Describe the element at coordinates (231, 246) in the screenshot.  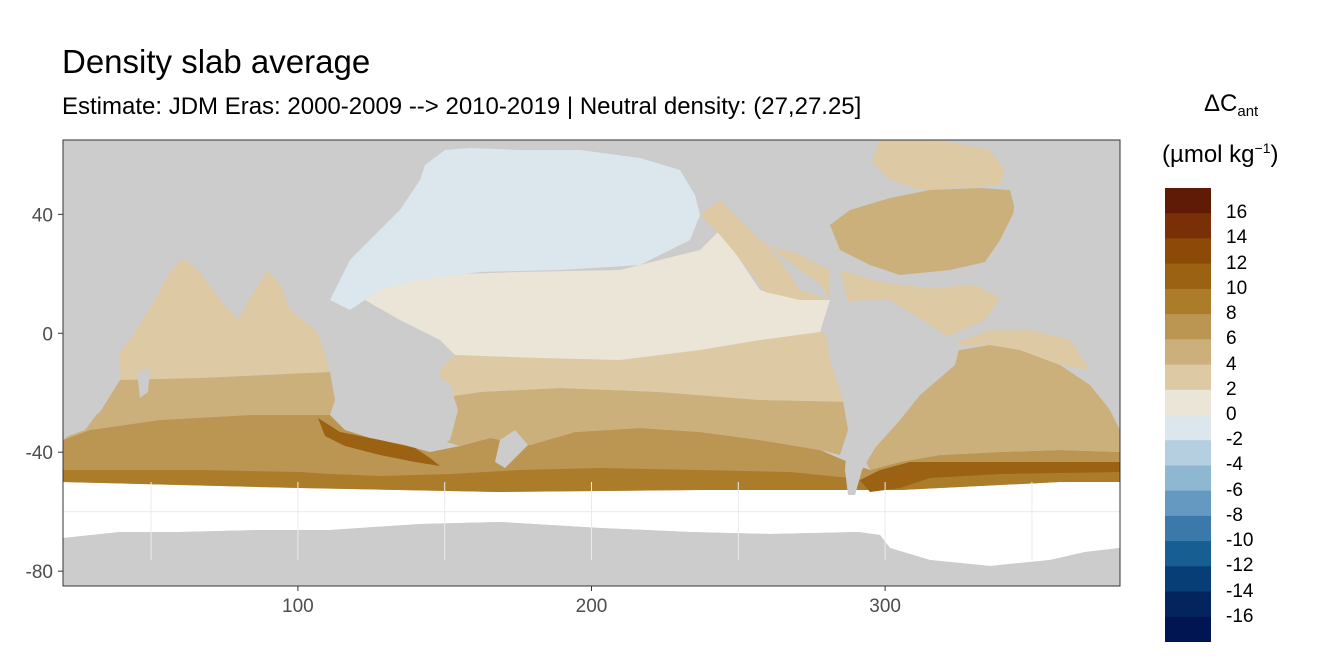
I see `landmass-africa-asia` at that location.